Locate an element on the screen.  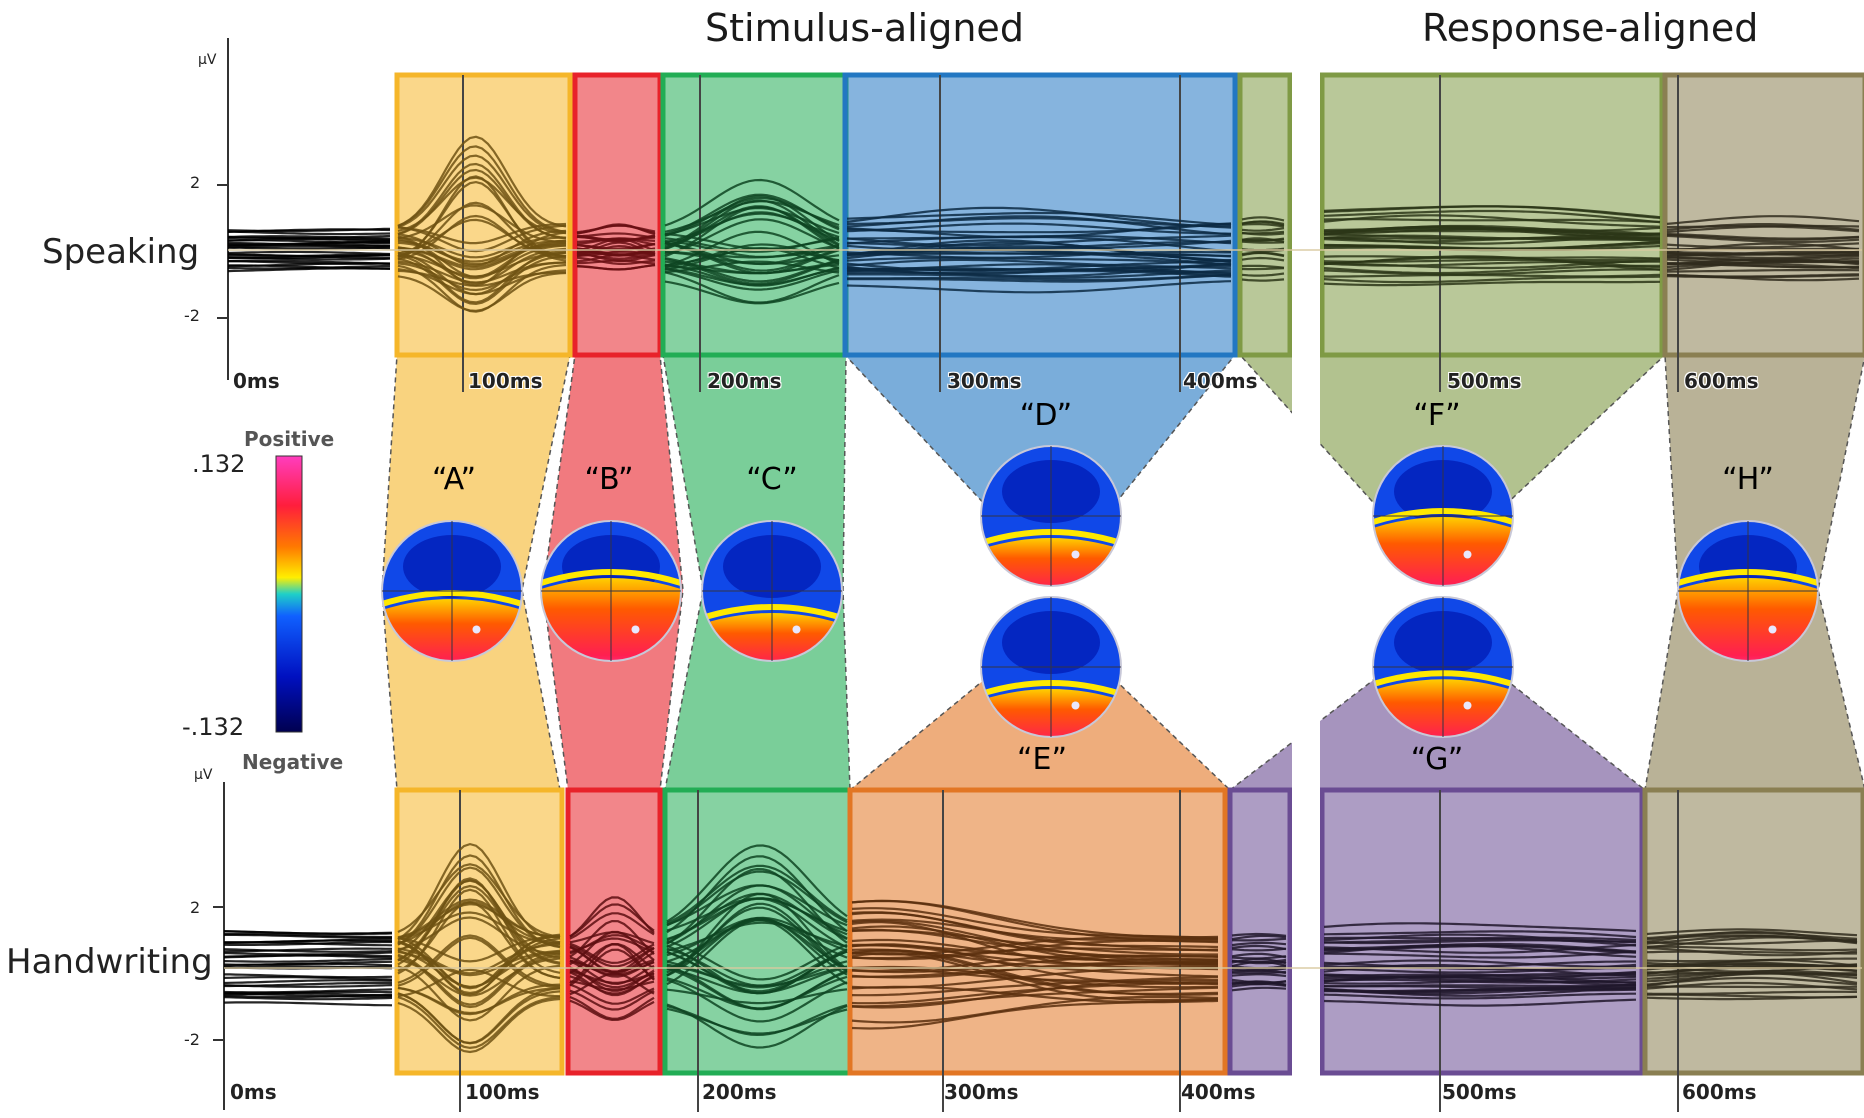
map-label-d: “D” is located at coordinates (1046, 415).